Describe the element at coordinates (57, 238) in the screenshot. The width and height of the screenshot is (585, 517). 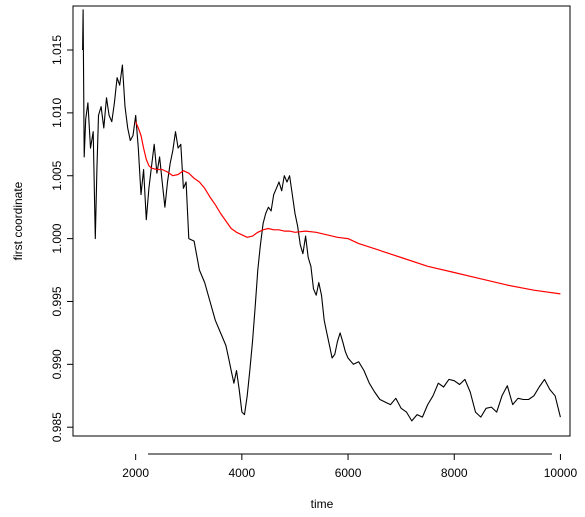
I see `y-tick-label: 1.000` at that location.